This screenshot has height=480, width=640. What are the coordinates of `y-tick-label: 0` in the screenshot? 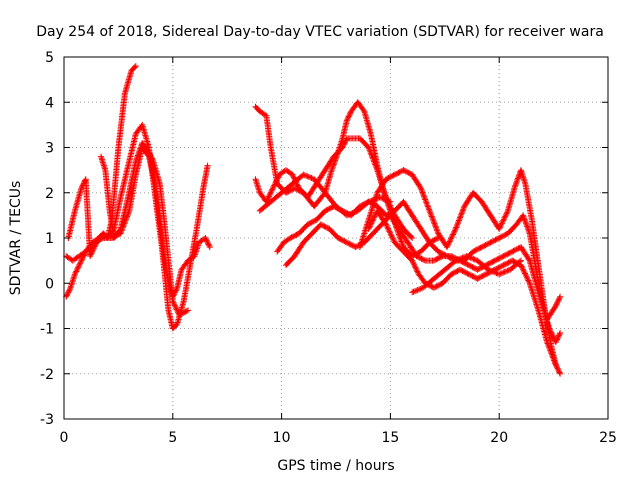 It's located at (49, 284).